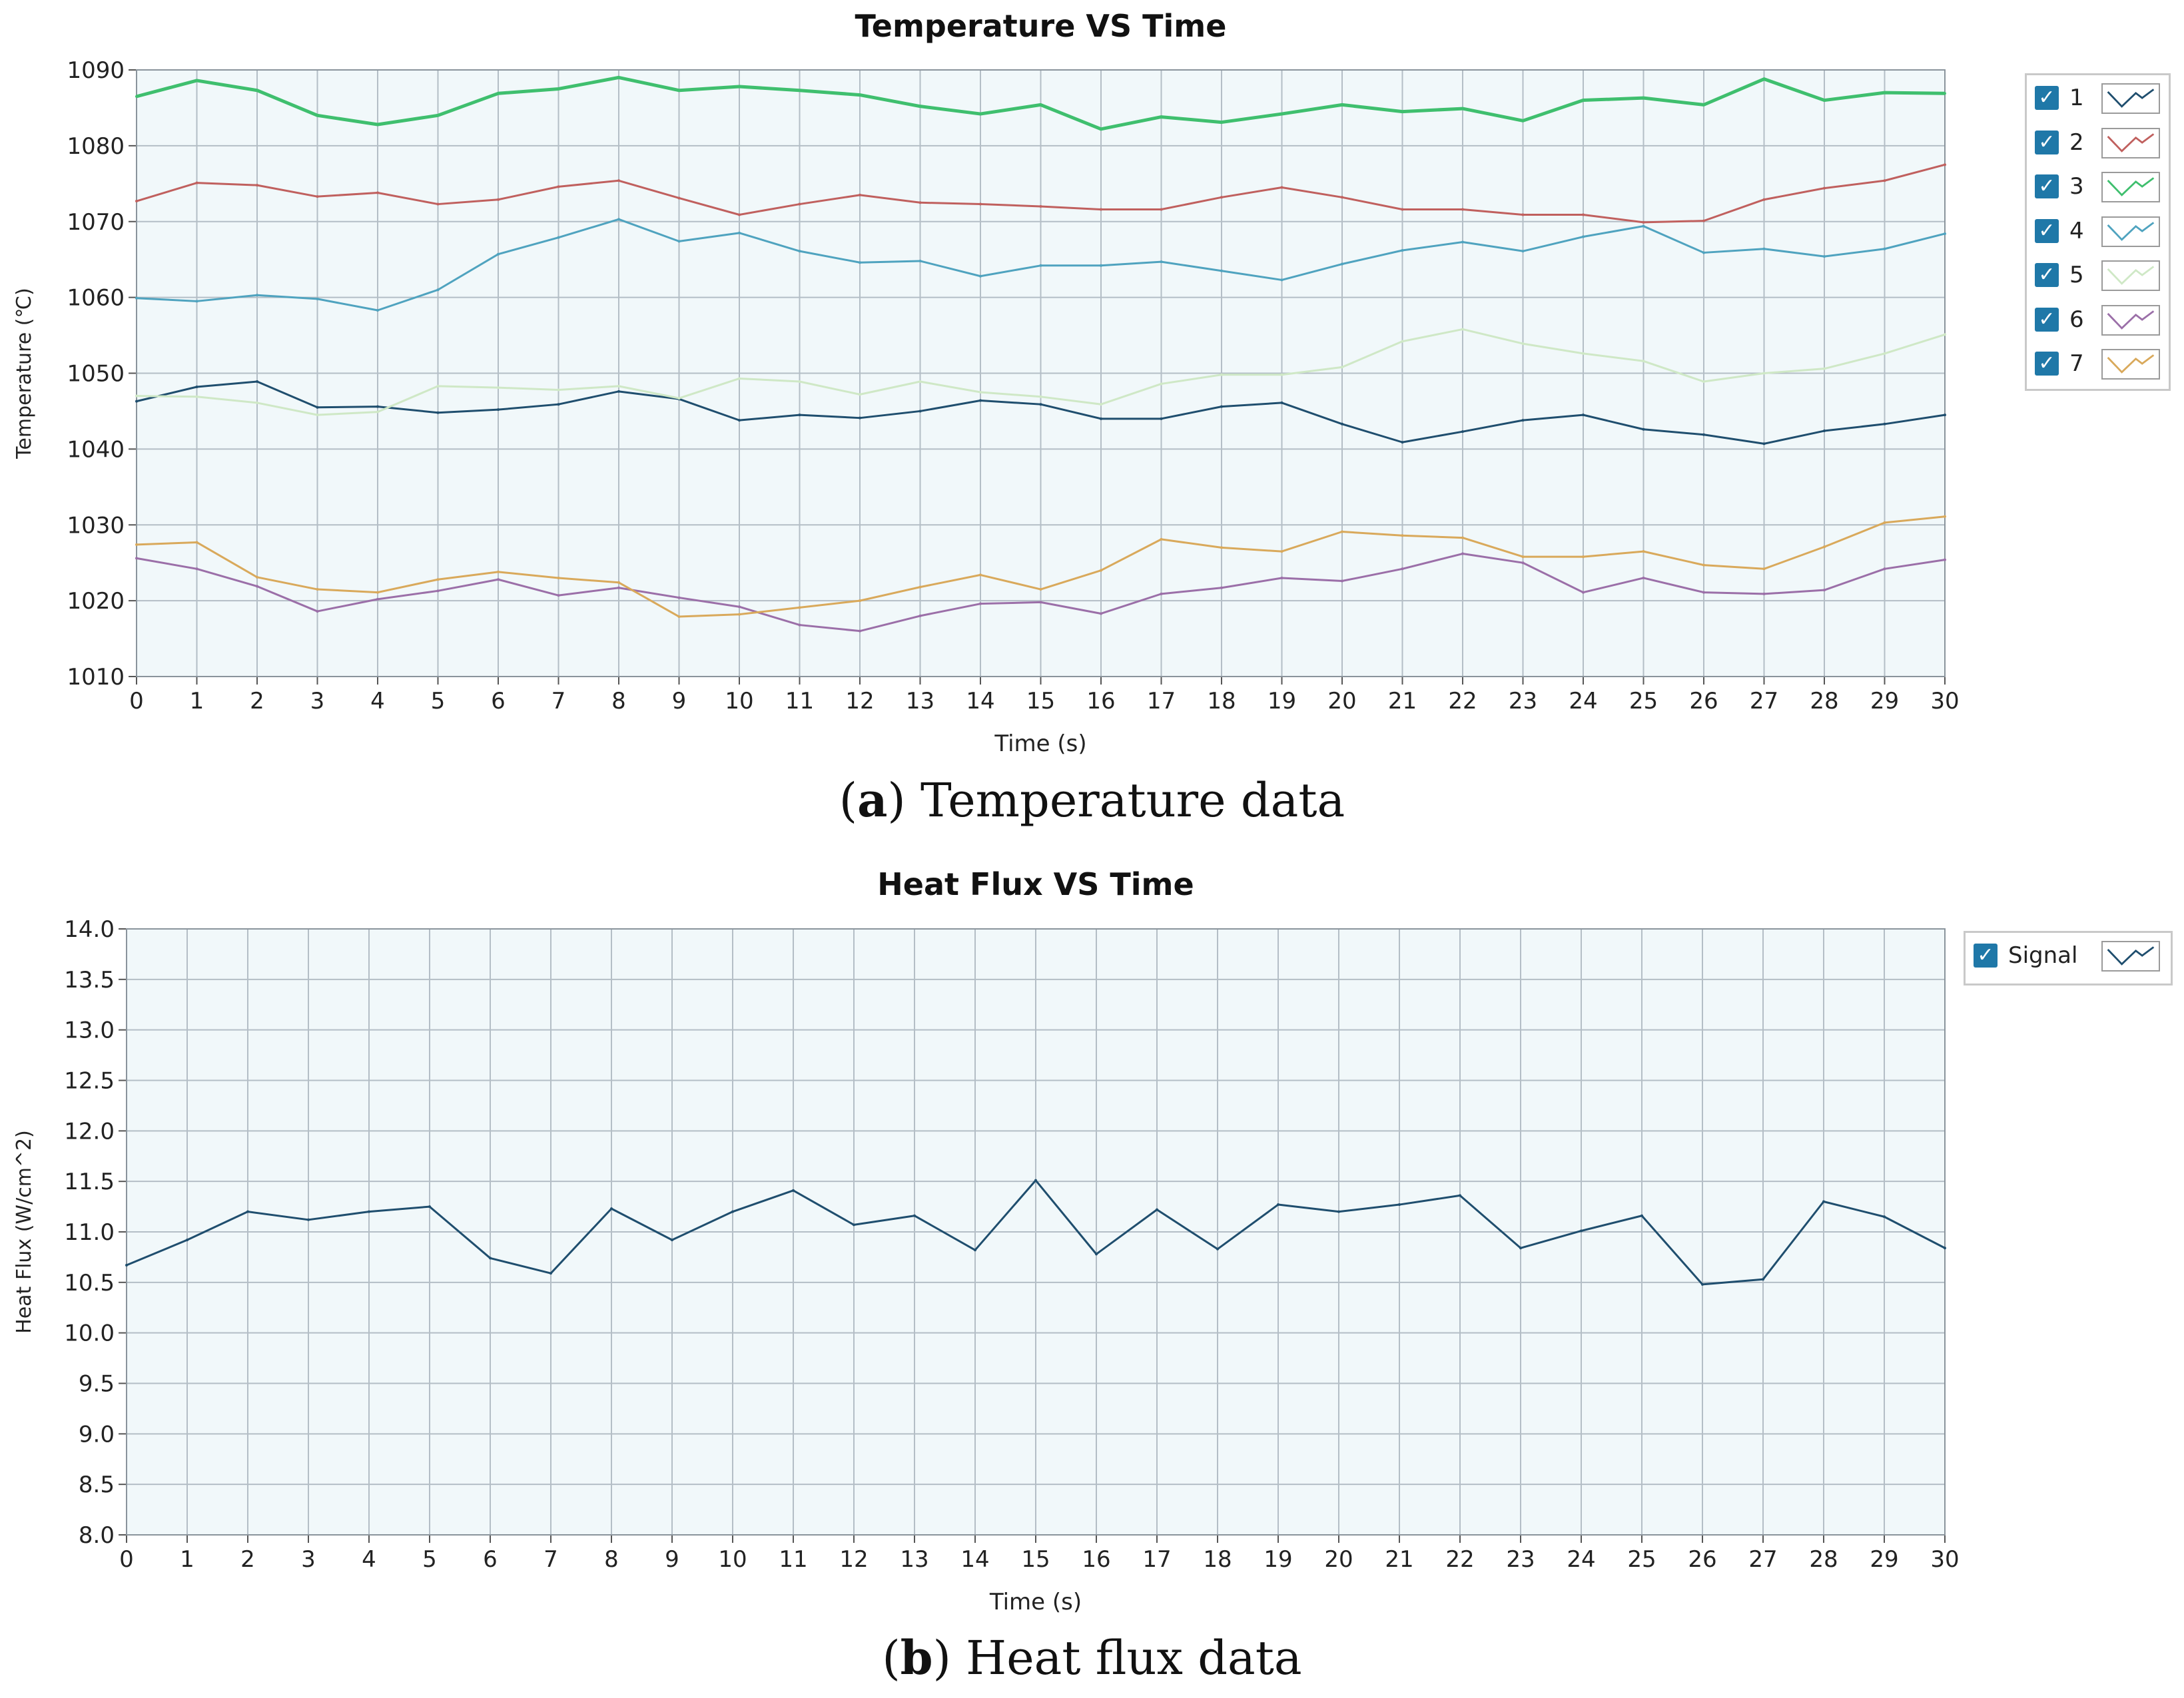 The width and height of the screenshot is (2184, 1698). What do you see at coordinates (1035, 884) in the screenshot?
I see `chart-title: Heat Flux VS Time` at bounding box center [1035, 884].